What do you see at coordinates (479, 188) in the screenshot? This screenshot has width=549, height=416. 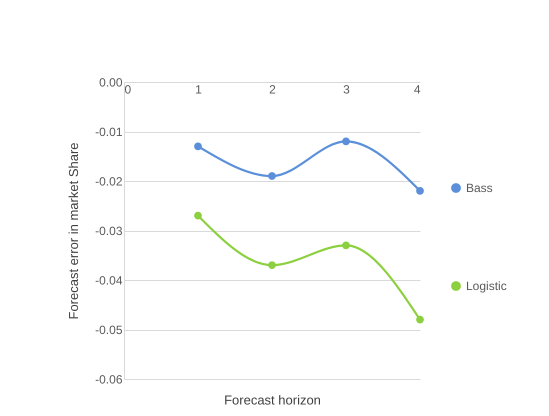 I see `legend-label: Bass` at bounding box center [479, 188].